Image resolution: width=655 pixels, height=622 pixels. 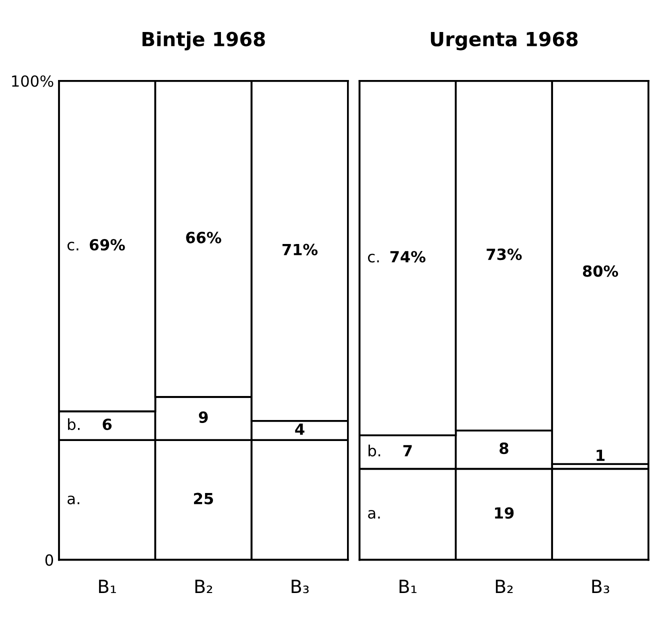 I want to click on data-label: 66%, so click(x=204, y=238).